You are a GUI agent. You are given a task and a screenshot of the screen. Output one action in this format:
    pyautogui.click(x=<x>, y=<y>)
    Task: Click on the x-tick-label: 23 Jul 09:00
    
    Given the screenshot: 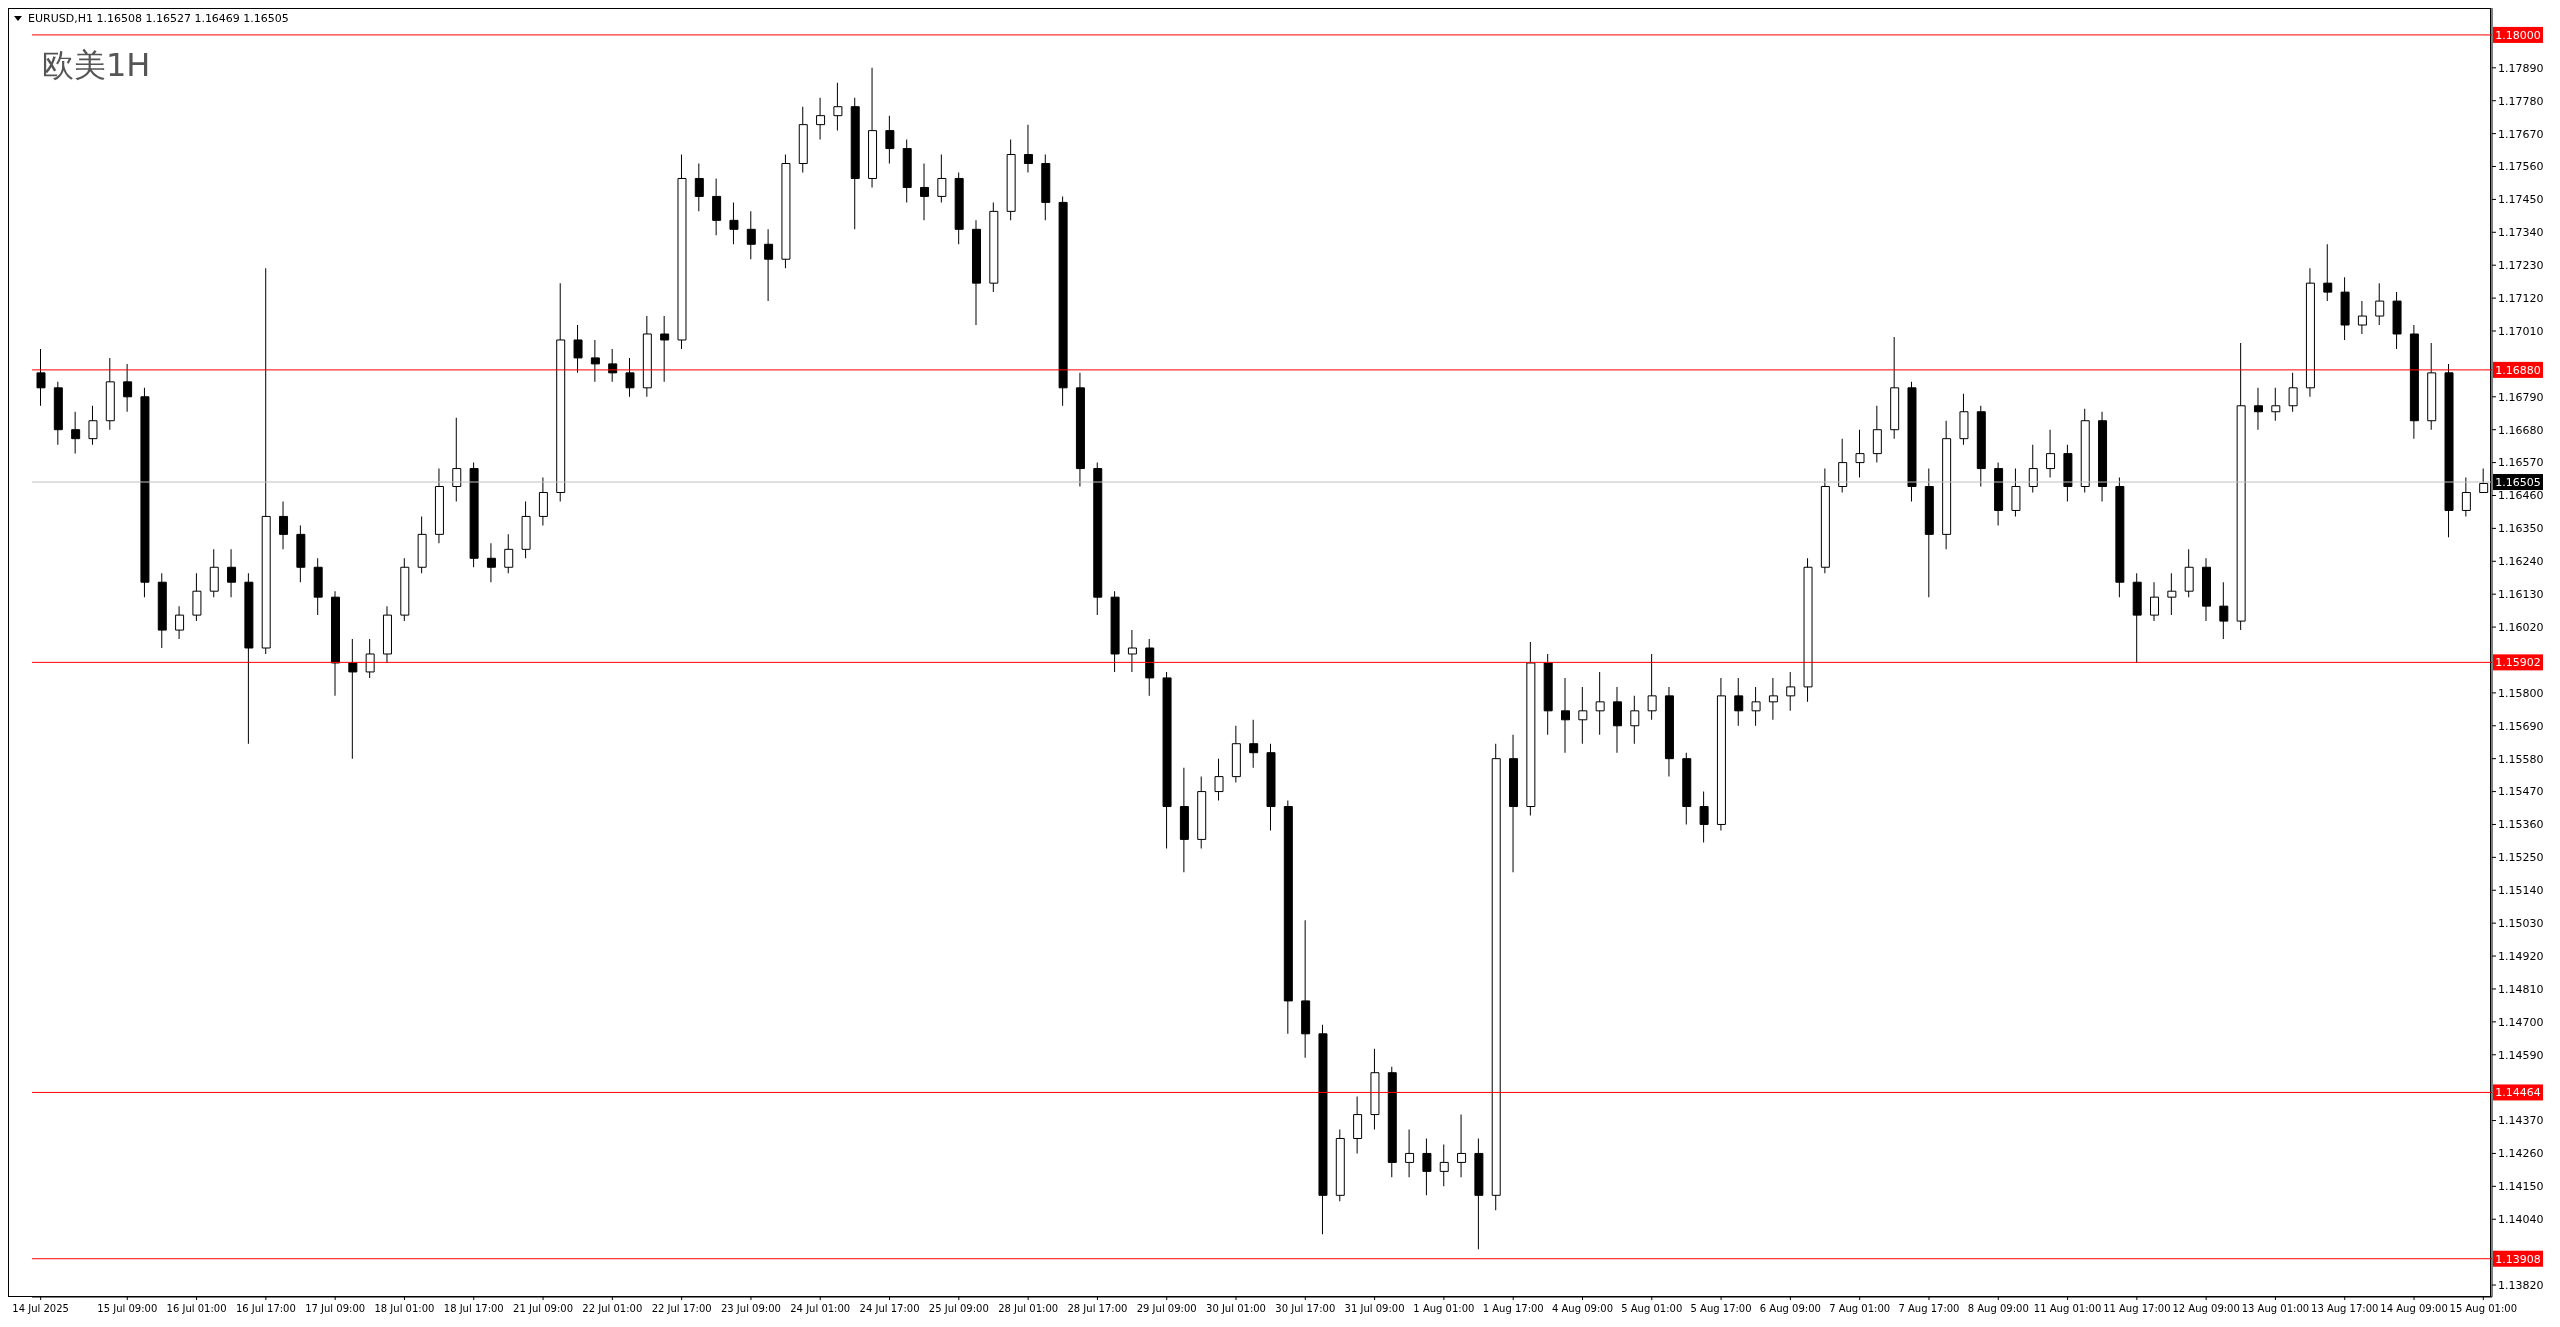 What is the action you would take?
    pyautogui.click(x=750, y=1308)
    